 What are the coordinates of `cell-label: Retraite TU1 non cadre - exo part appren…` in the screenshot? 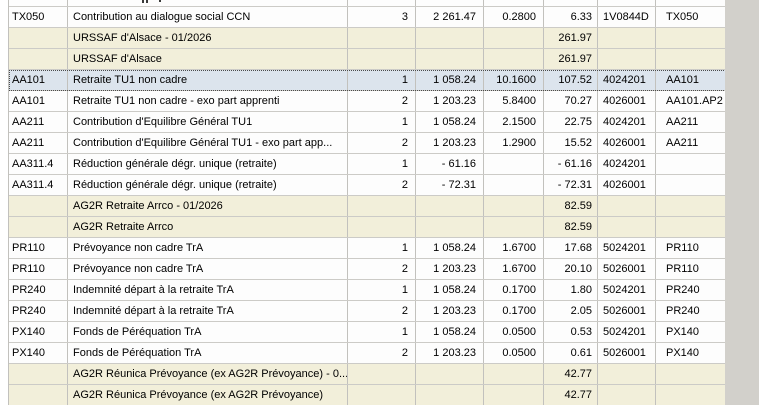 It's located at (208, 101).